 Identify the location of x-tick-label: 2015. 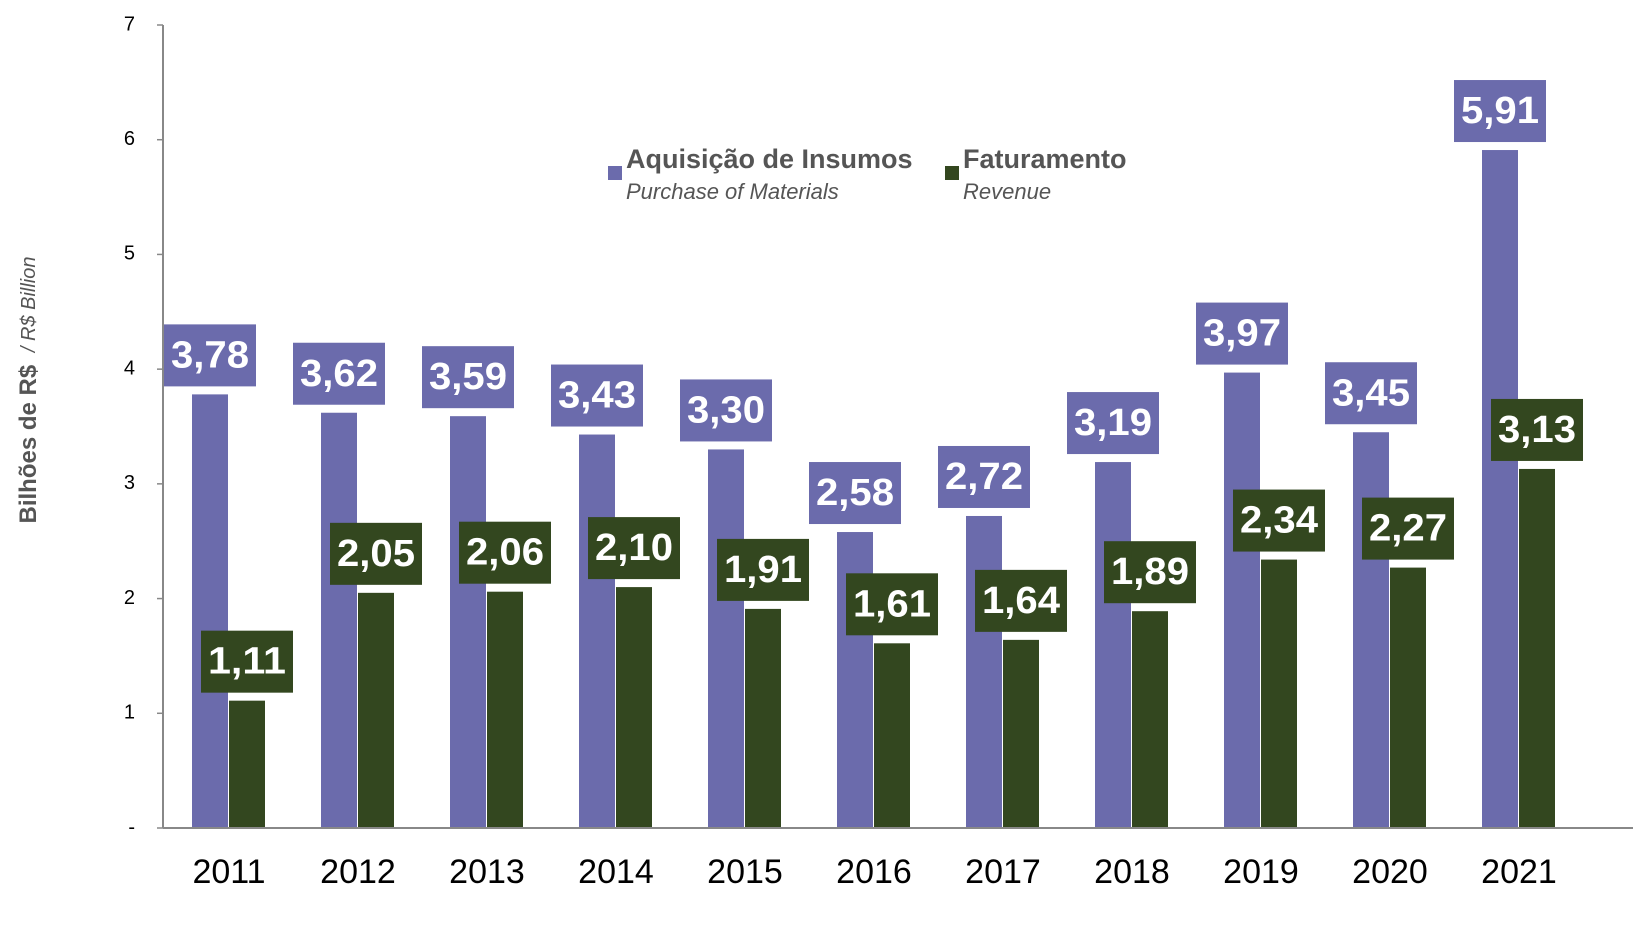
(745, 872).